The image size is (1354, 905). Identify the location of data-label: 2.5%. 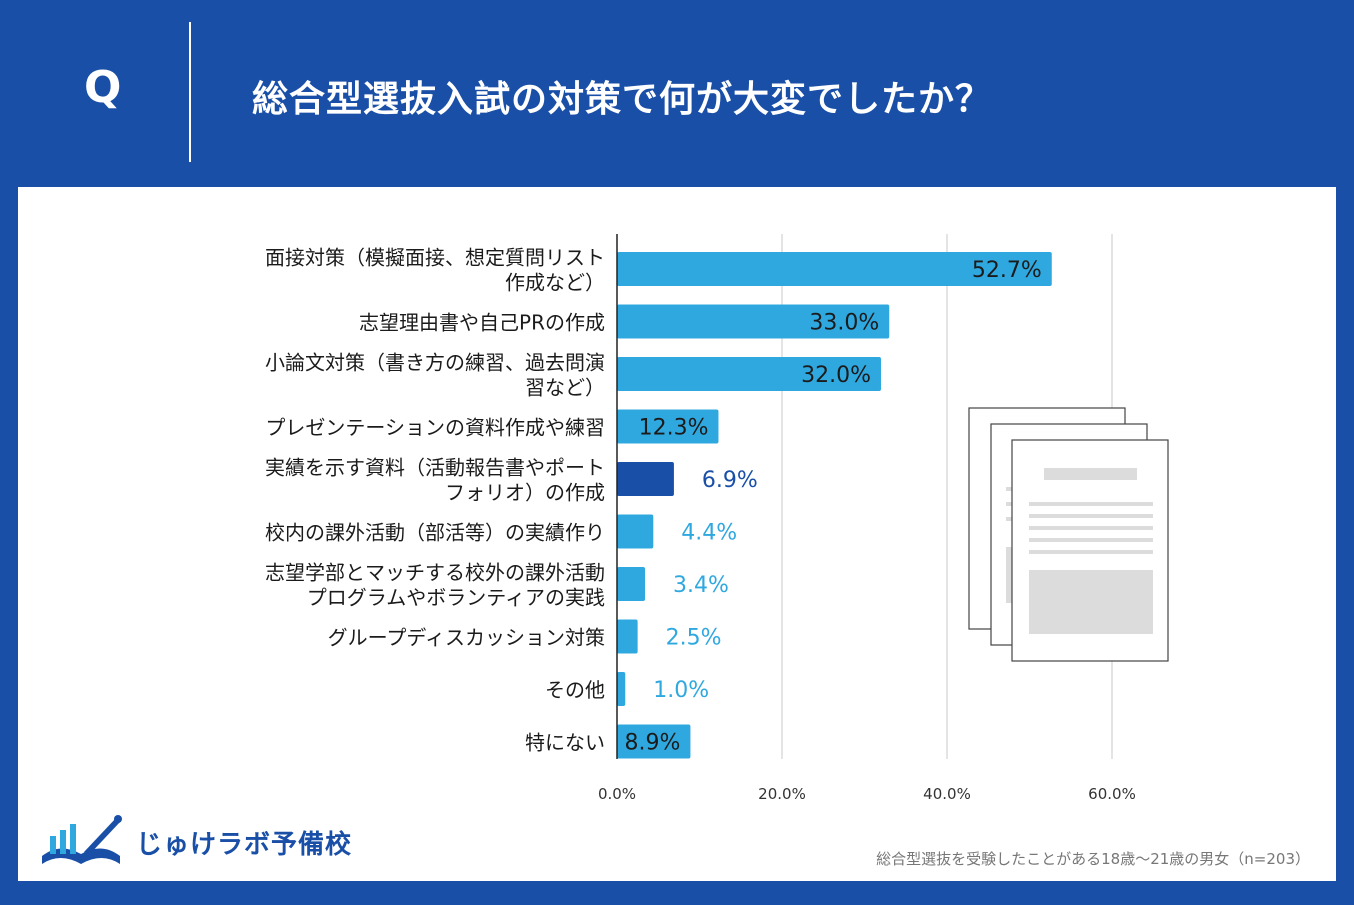
(694, 638).